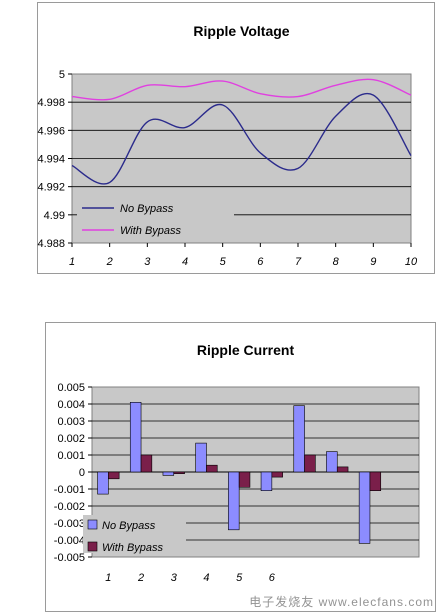  What do you see at coordinates (62, 75) in the screenshot?
I see `y-tick-label: 5` at bounding box center [62, 75].